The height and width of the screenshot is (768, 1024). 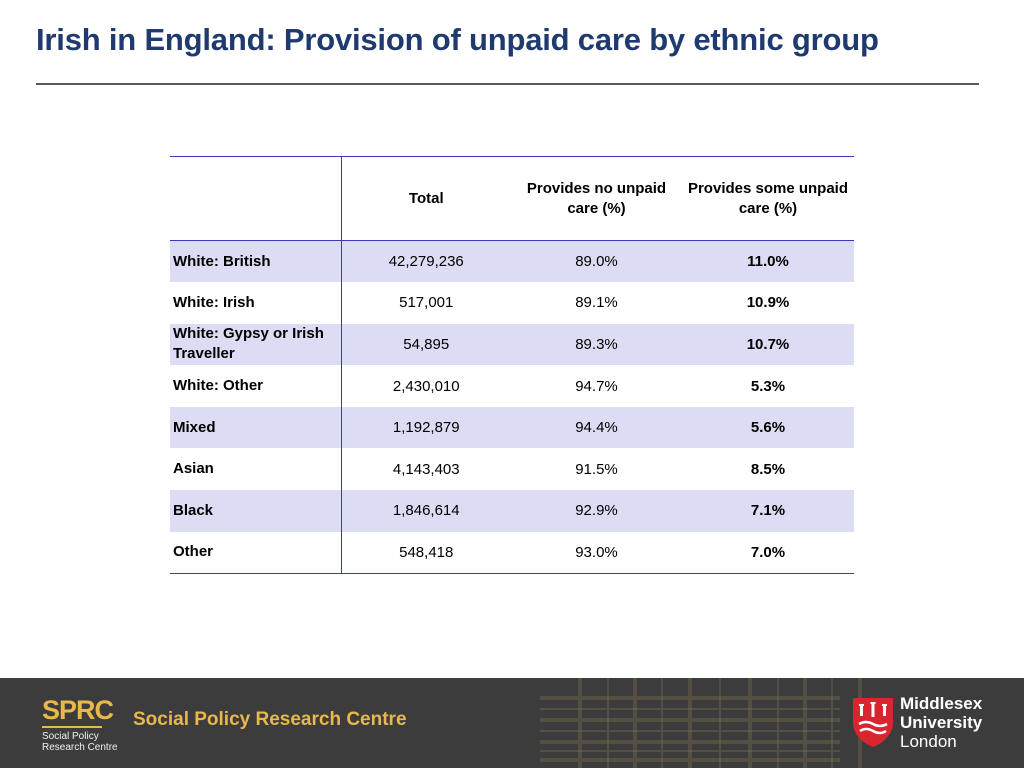 What do you see at coordinates (596, 511) in the screenshot?
I see `no-care-cell: 92.9%` at bounding box center [596, 511].